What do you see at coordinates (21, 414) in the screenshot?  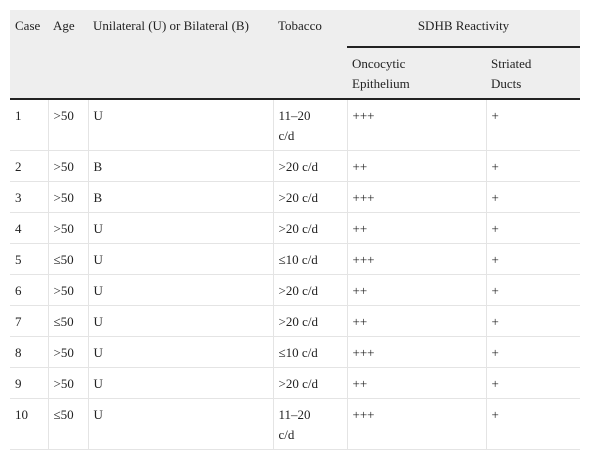 I see `cell-text: 10` at bounding box center [21, 414].